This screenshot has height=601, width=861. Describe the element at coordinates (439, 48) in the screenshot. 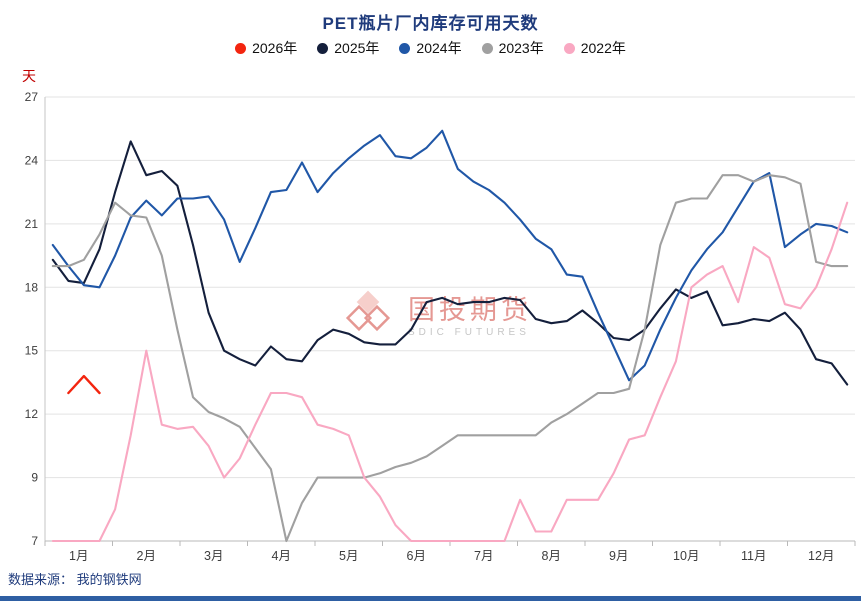

I see `legend-label: 2024年` at that location.